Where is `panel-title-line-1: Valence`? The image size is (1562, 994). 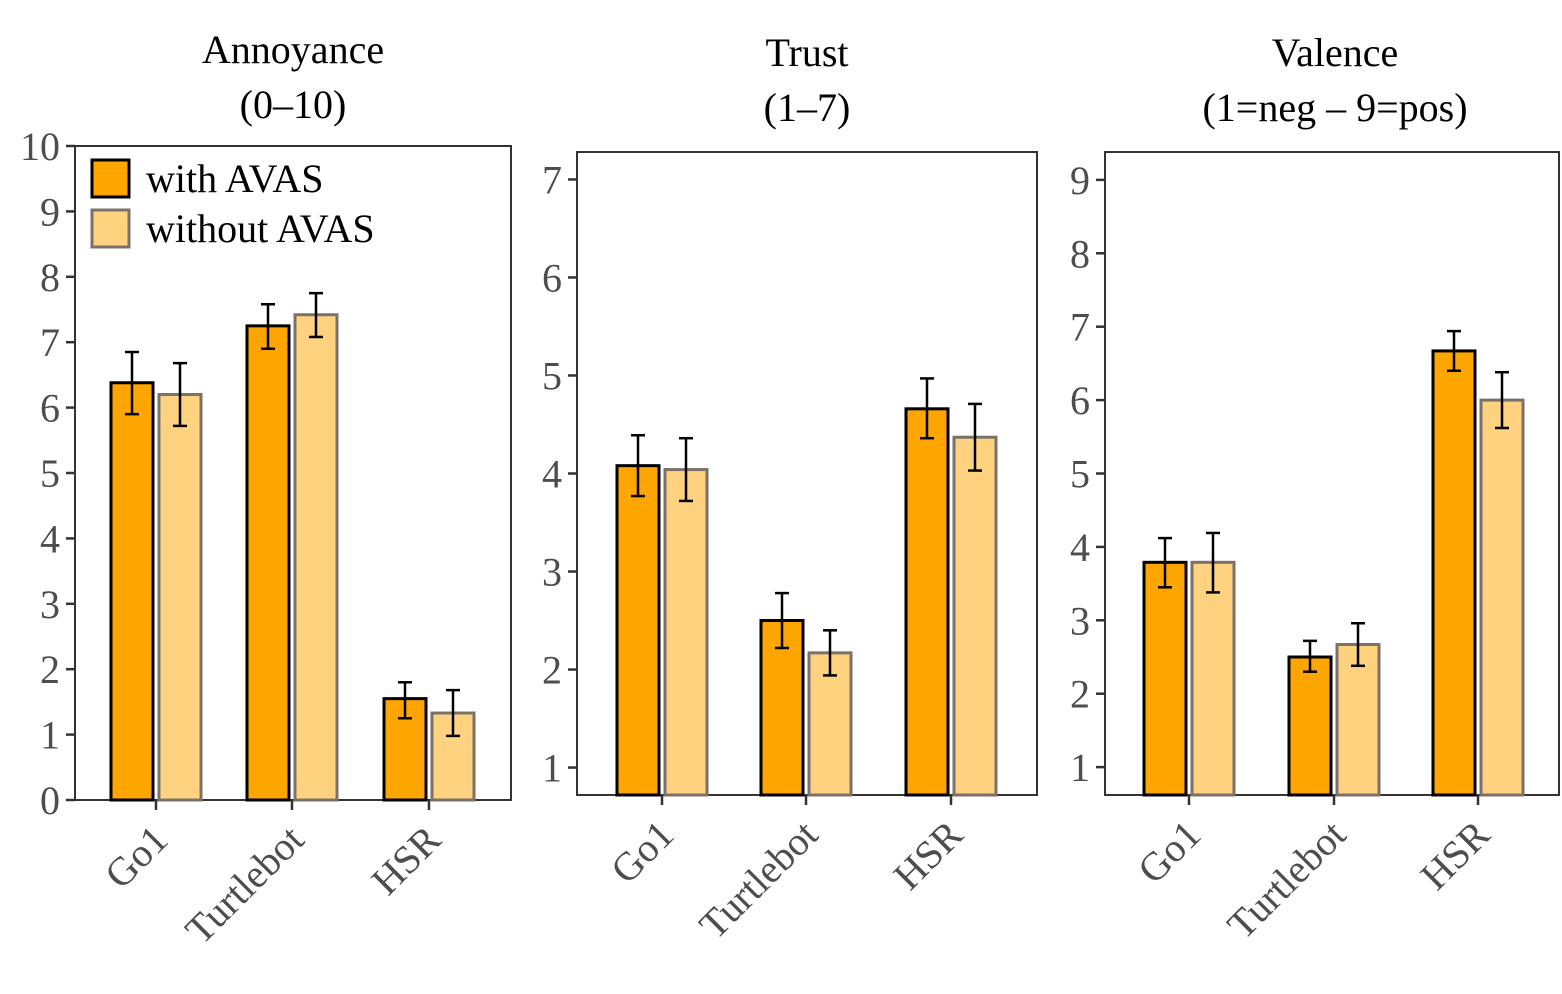 panel-title-line-1: Valence is located at coordinates (1335, 52).